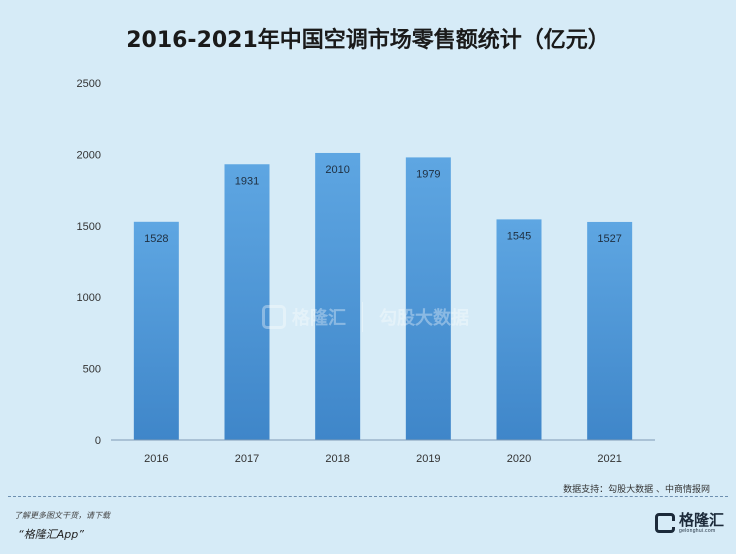  Describe the element at coordinates (89, 84) in the screenshot. I see `y-tick-label: 2500` at that location.